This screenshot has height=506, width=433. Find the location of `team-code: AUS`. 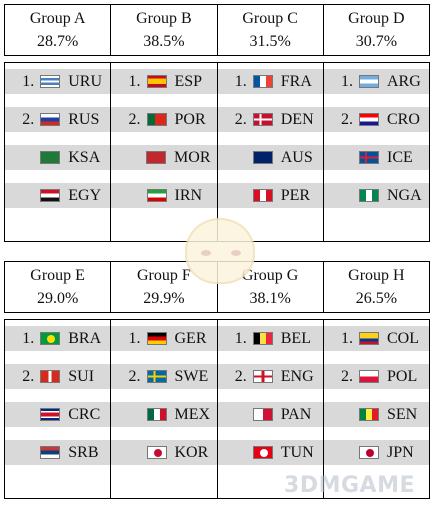

team-code: AUS is located at coordinates (296, 157).